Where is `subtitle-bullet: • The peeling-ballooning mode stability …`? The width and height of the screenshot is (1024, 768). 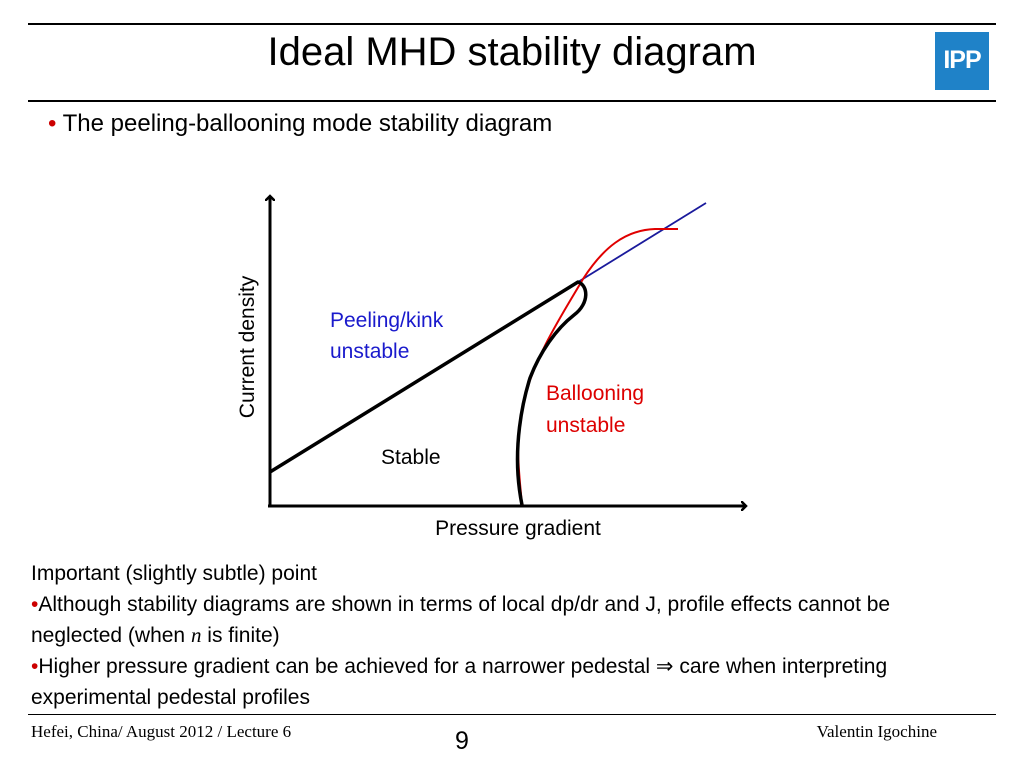 subtitle-bullet: • The peeling-ballooning mode stability … is located at coordinates (300, 124).